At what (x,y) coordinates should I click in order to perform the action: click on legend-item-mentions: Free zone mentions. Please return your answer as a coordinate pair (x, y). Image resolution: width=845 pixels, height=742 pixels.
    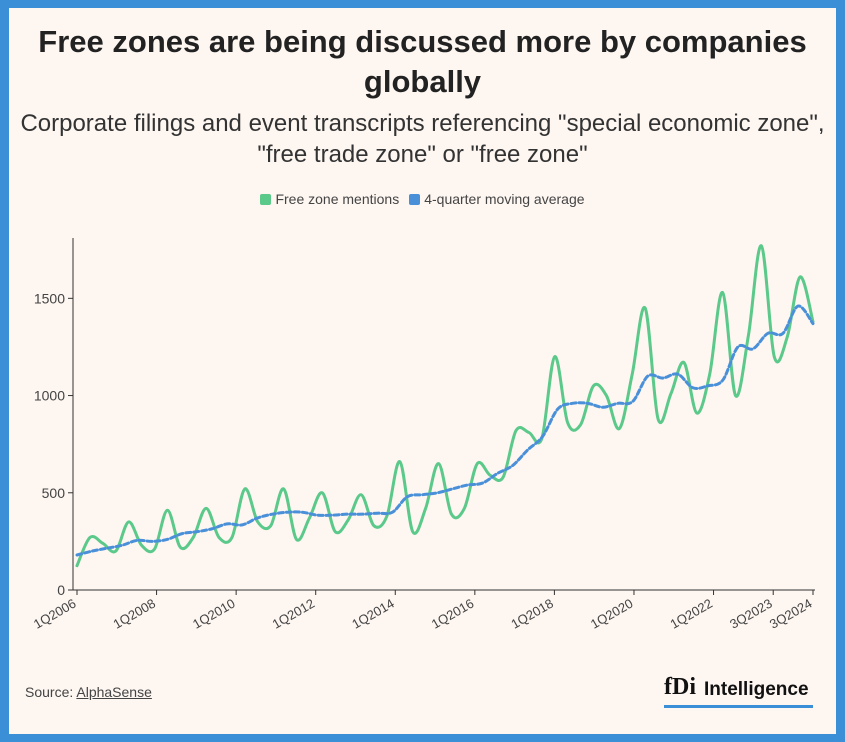
    Looking at the image, I should click on (329, 199).